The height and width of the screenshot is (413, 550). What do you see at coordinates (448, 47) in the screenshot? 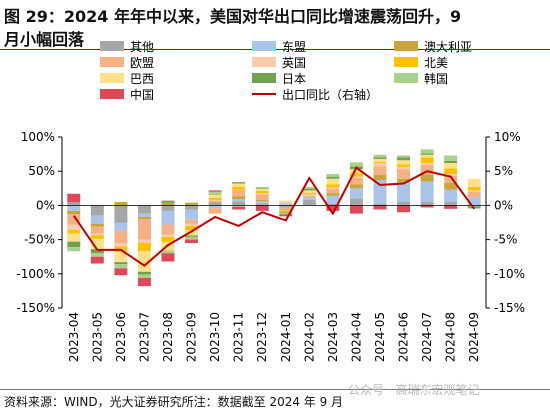
I see `legend-label-australia: 澳大利亚` at bounding box center [448, 47].